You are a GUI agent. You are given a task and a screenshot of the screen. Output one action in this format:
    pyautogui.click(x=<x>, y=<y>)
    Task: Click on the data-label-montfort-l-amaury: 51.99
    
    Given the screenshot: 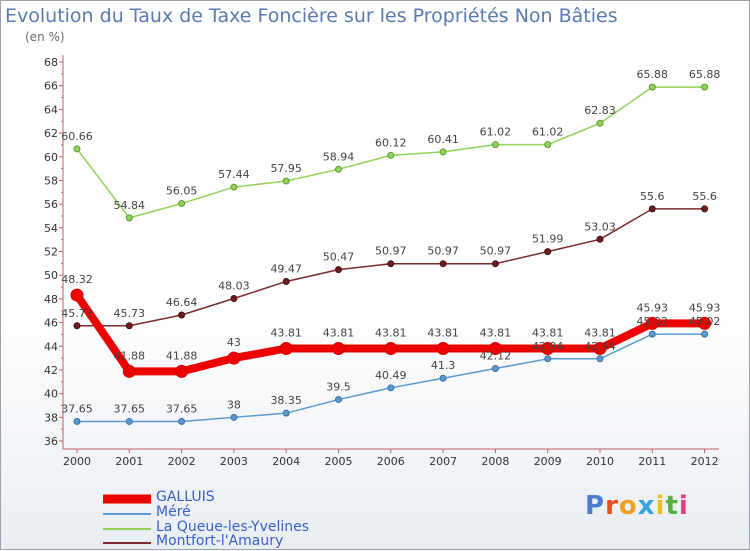 What is the action you would take?
    pyautogui.click(x=548, y=239)
    